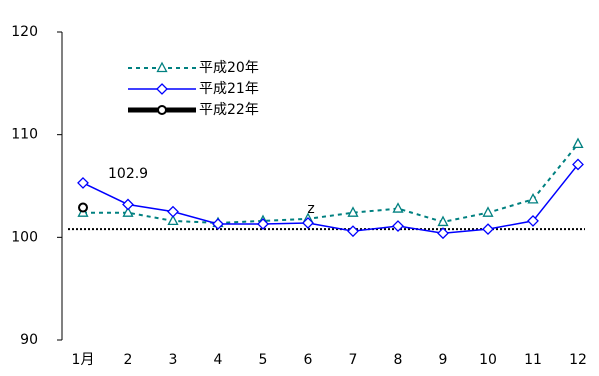 The height and width of the screenshot is (376, 599). I want to click on y-tick-label: 110, so click(24, 135).